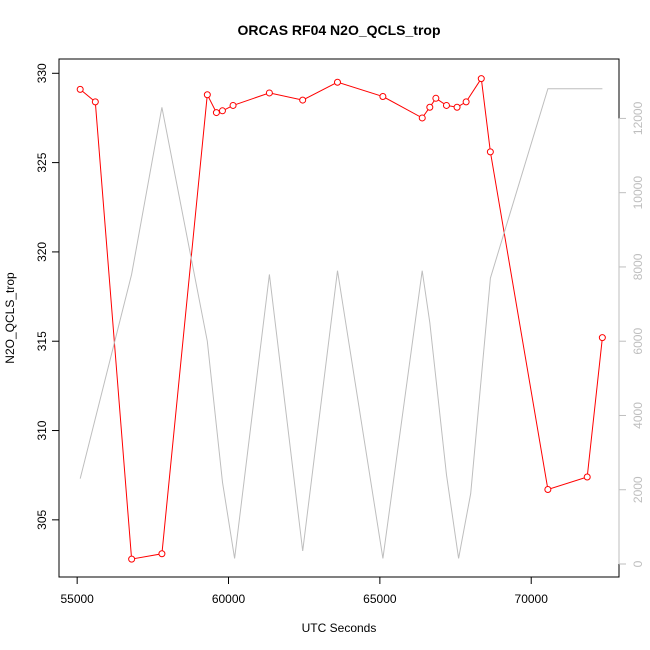 Image resolution: width=650 pixels, height=650 pixels. What do you see at coordinates (47, 296) in the screenshot?
I see `y-axis: 305 310 315 320 325 330` at bounding box center [47, 296].